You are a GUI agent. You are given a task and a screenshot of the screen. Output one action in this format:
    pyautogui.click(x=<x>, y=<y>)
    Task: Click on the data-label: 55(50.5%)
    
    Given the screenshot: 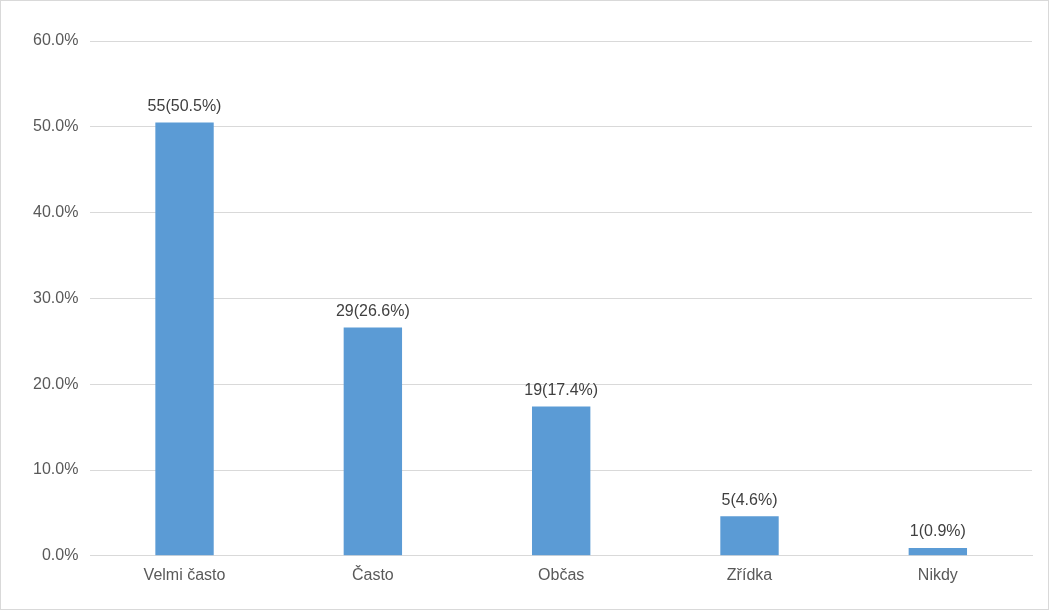 What is the action you would take?
    pyautogui.click(x=184, y=105)
    